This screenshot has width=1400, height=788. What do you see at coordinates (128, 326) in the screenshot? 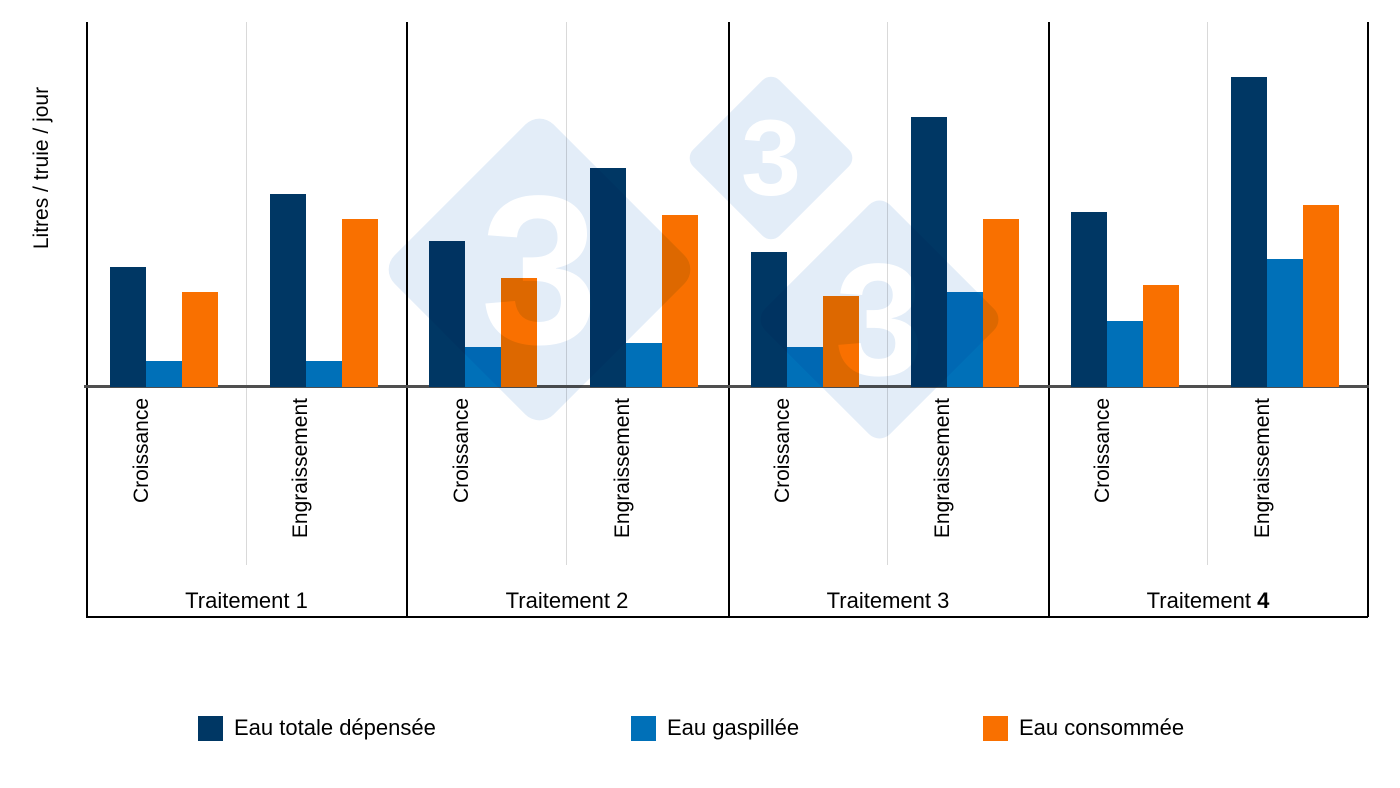
I see `bar-eau-totale-depensee-traitement-1-croissance` at bounding box center [128, 326].